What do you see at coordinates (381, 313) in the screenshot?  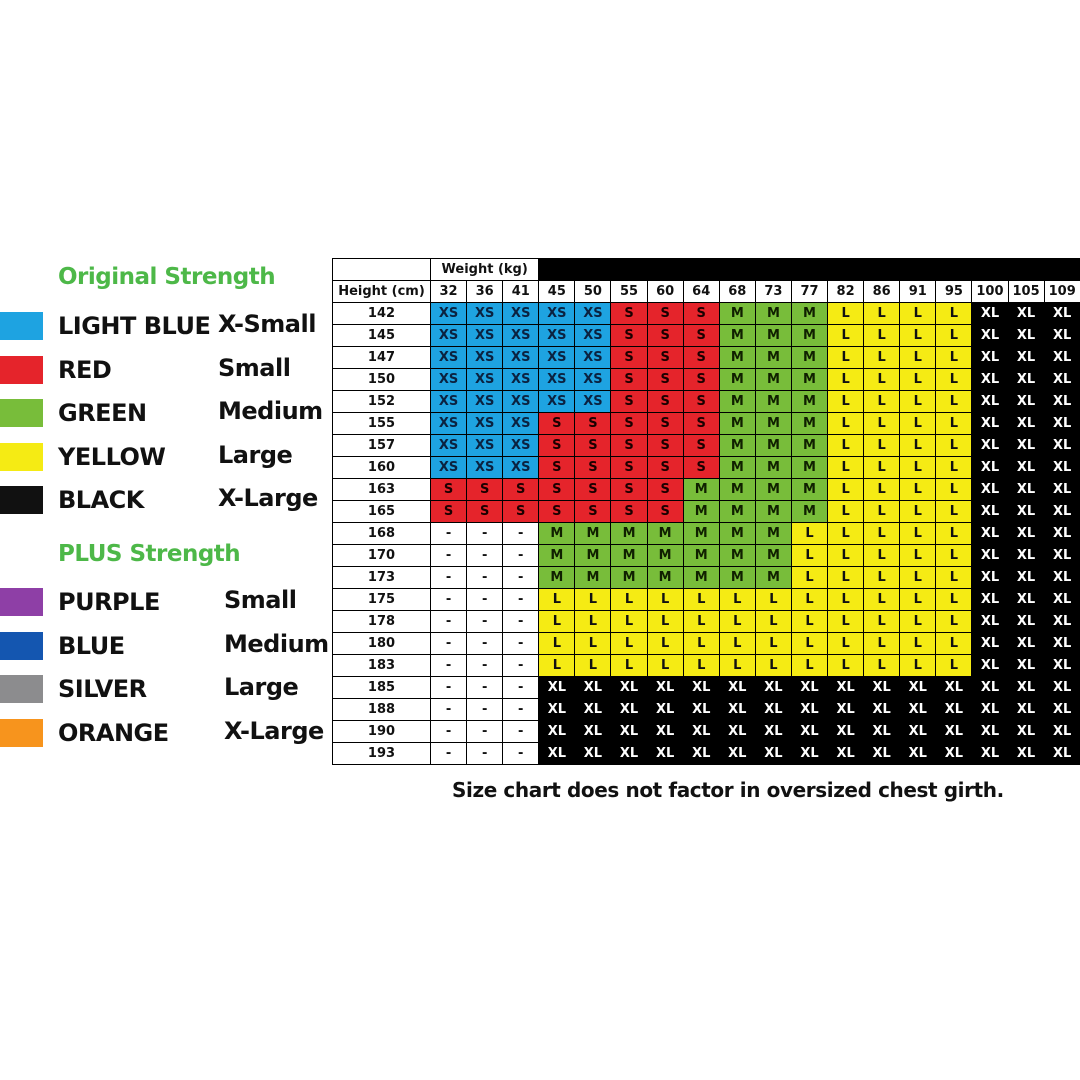 I see `height-tick: 142` at bounding box center [381, 313].